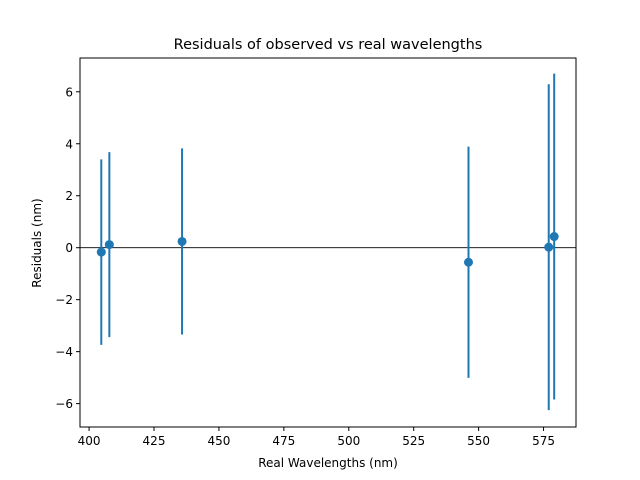  What do you see at coordinates (64, 352) in the screenshot?
I see `y-tick-label-1: −4` at bounding box center [64, 352].